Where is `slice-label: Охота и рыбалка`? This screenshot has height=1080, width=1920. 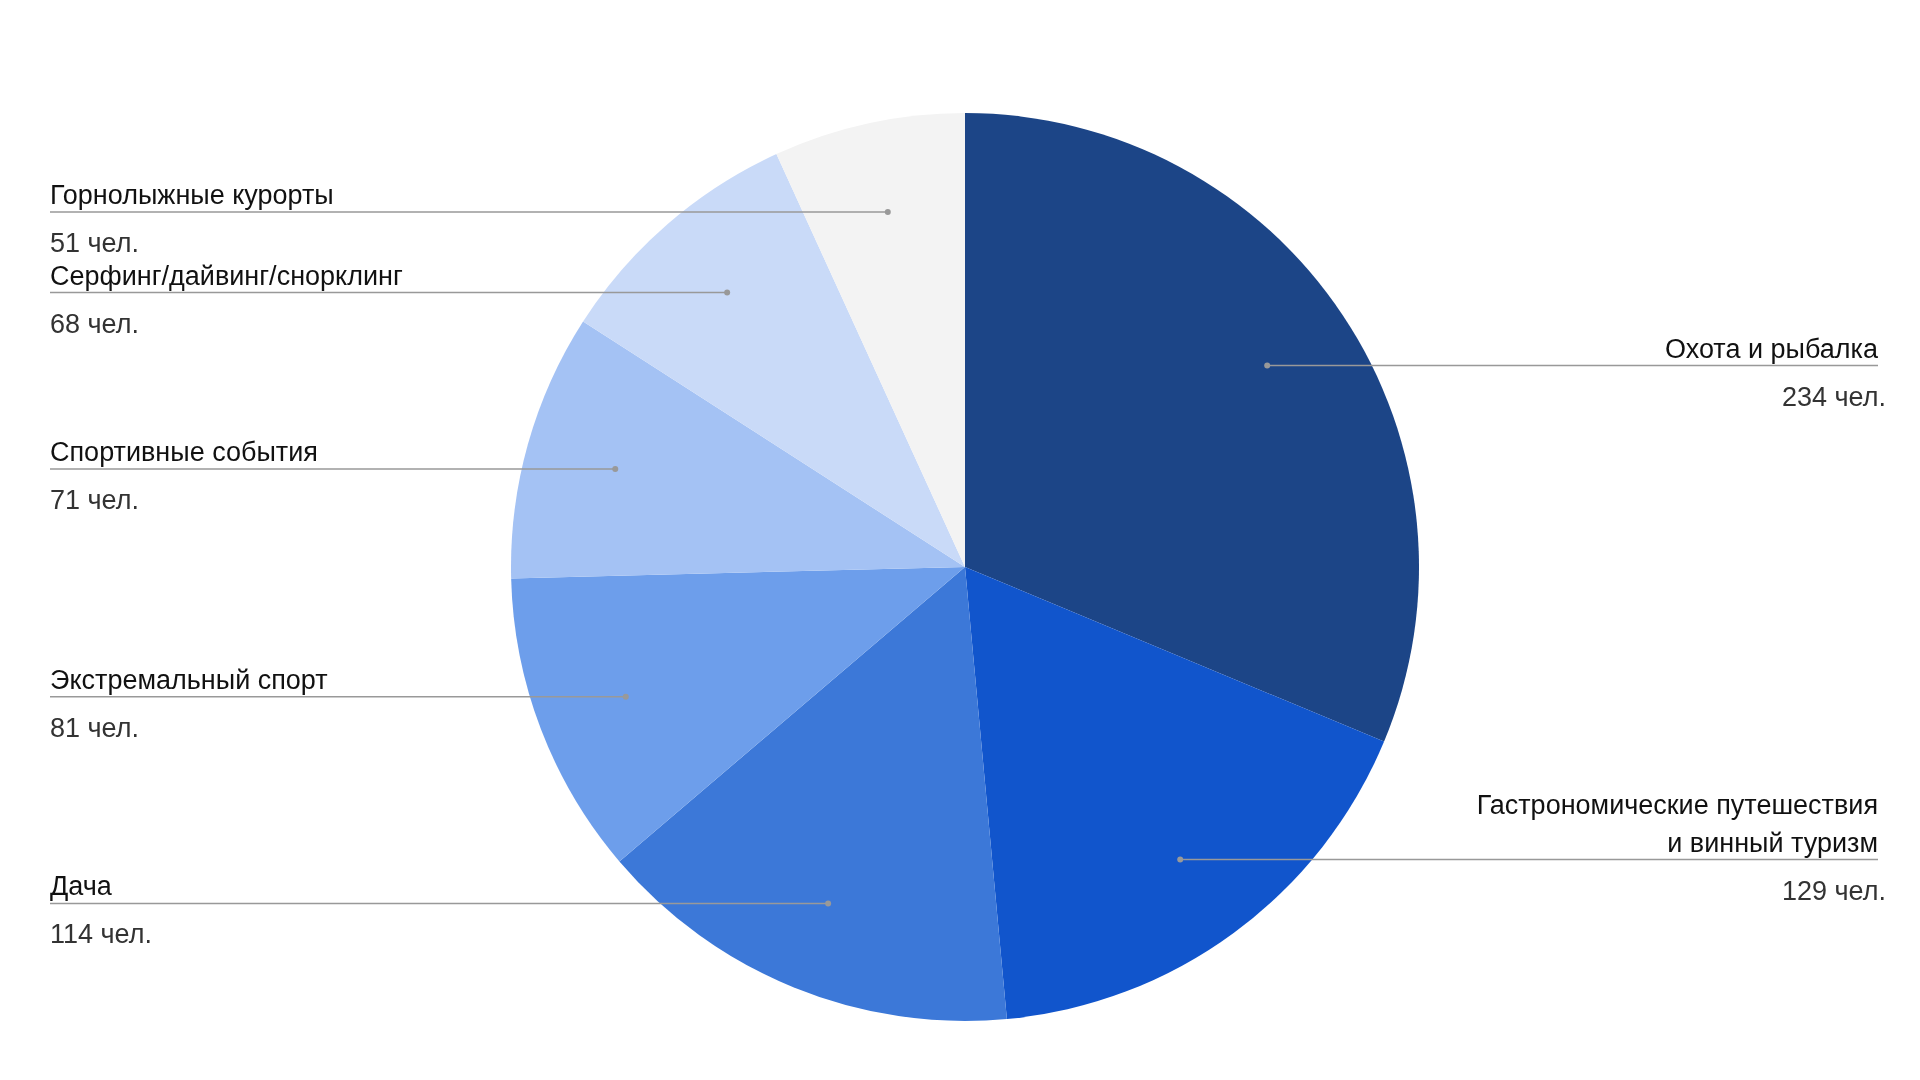 slice-label: Охота и рыбалка is located at coordinates (1772, 348).